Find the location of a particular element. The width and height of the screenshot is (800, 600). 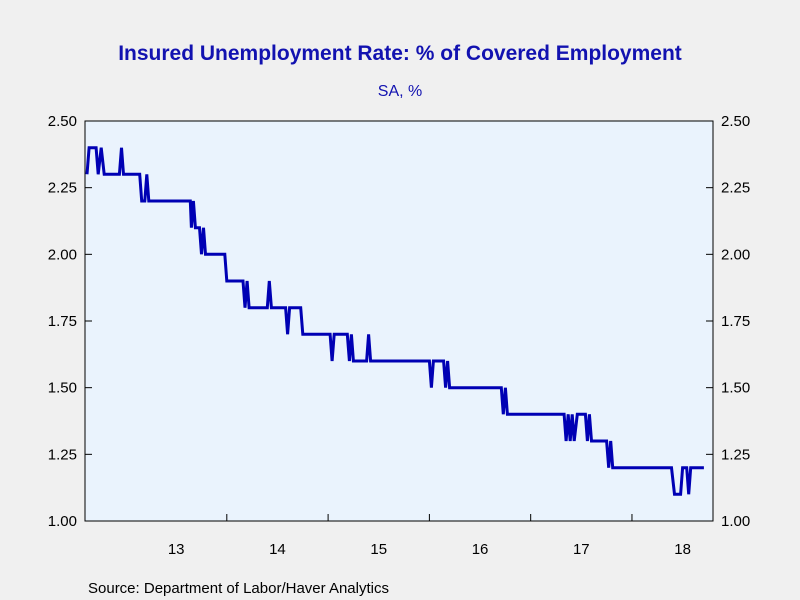

x-tick-label: 18 is located at coordinates (682, 549).